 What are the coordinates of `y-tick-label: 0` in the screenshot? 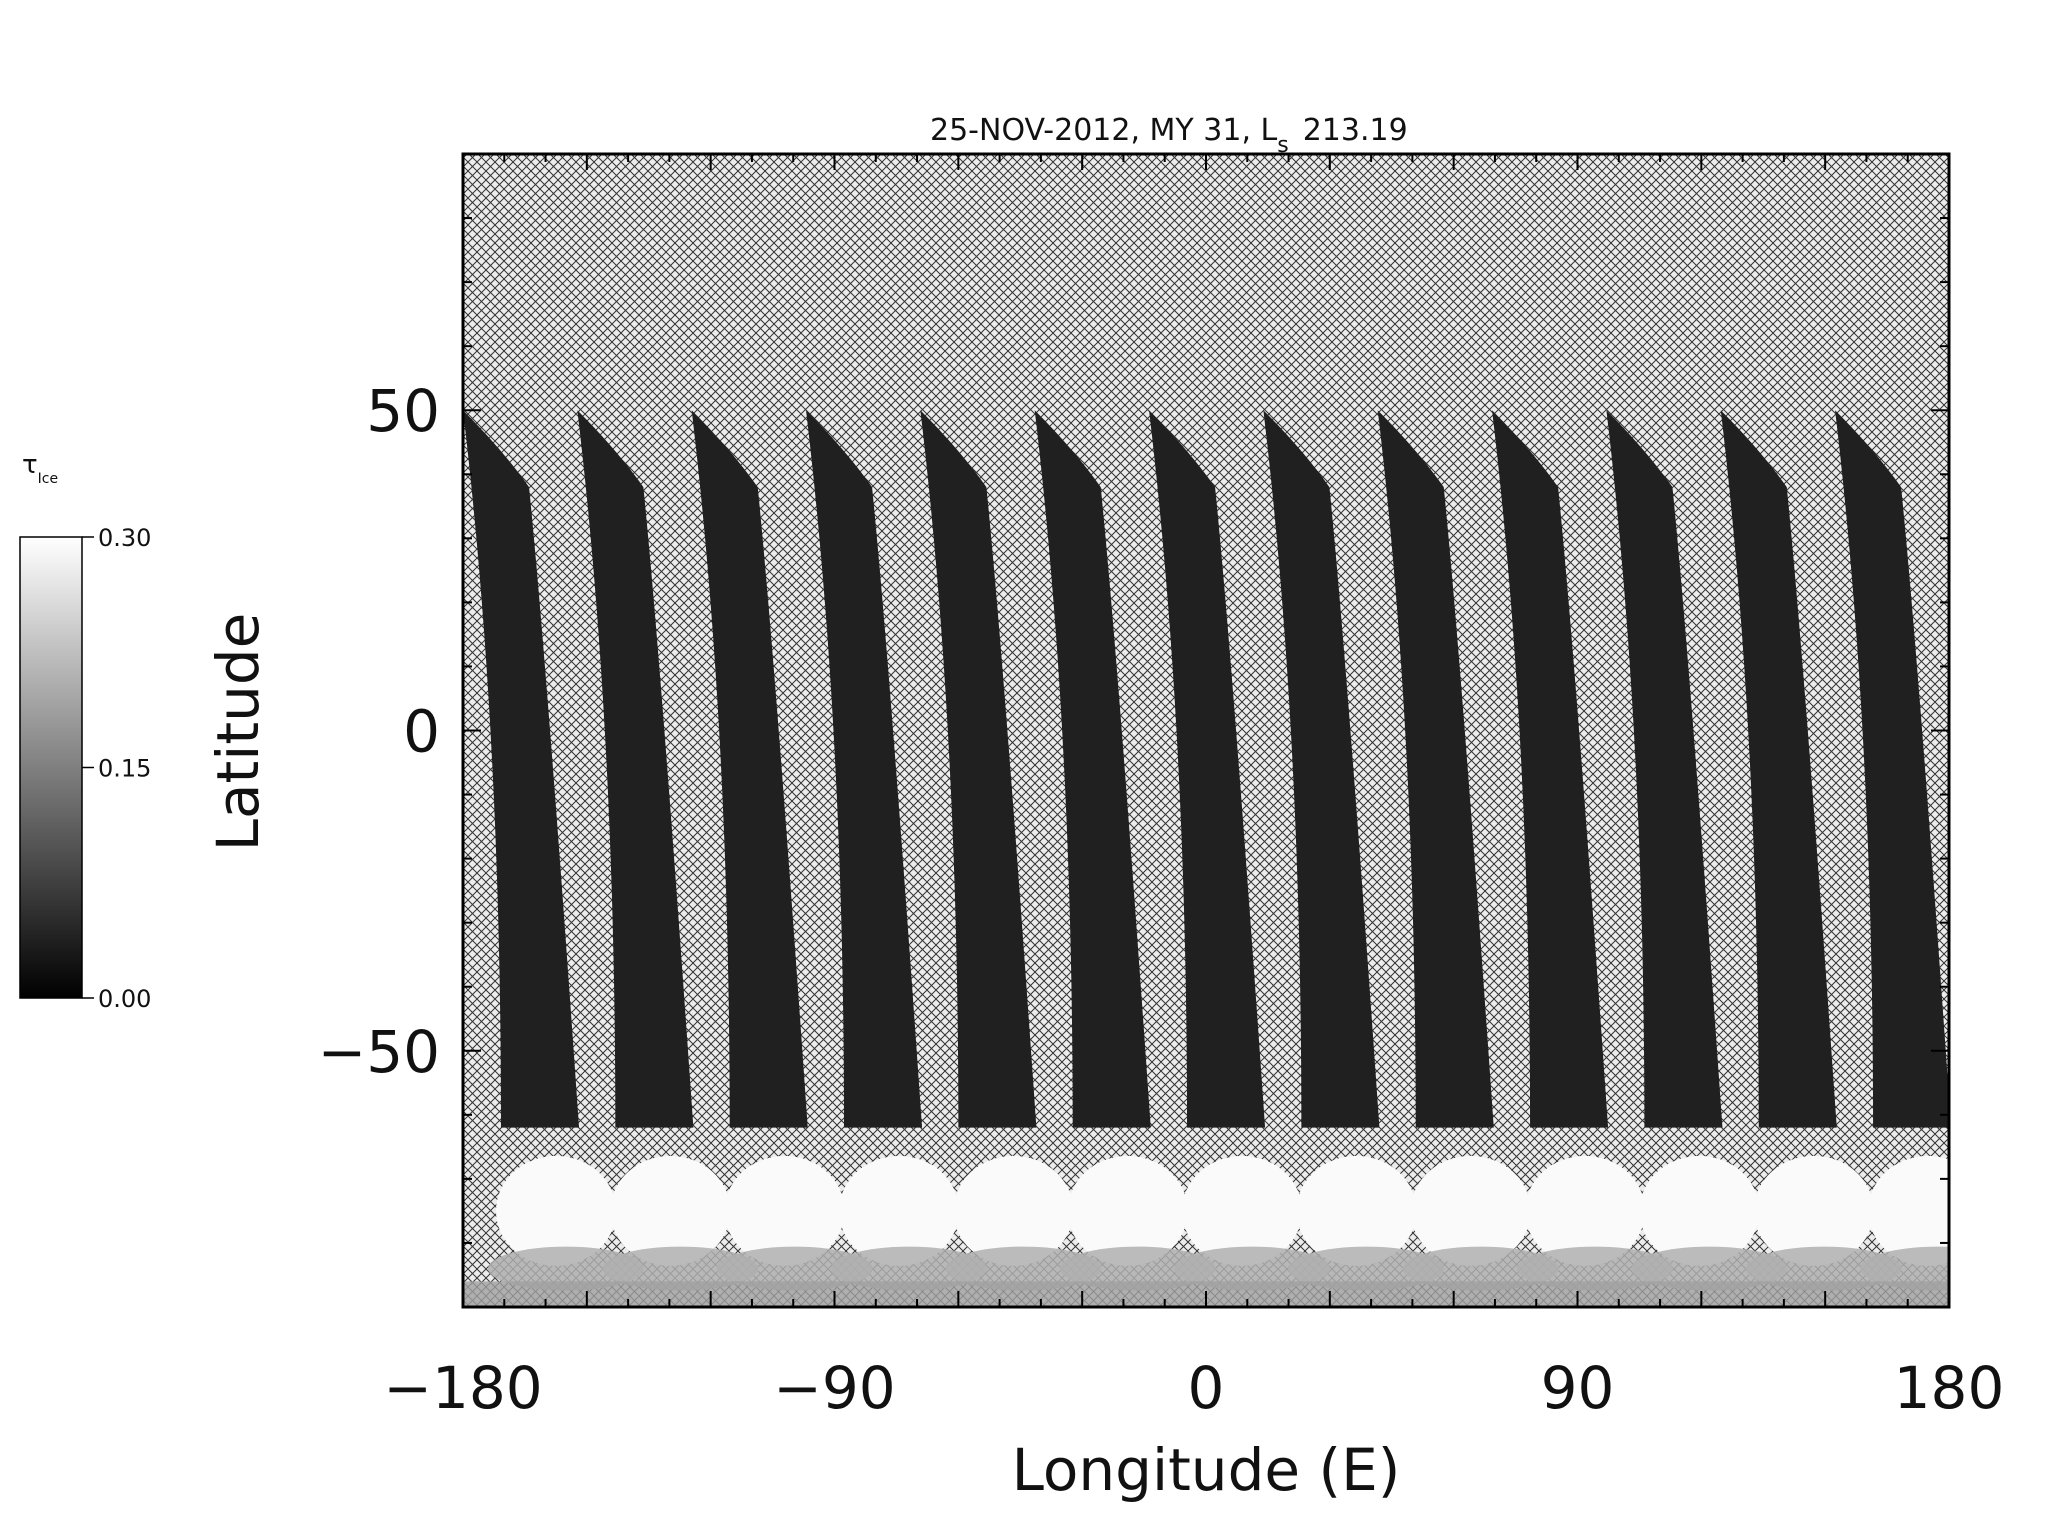 It's located at (421, 732).